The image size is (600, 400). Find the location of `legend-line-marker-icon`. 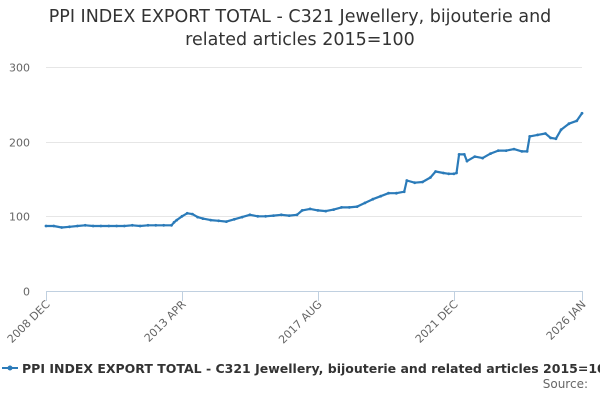

legend-line-marker-icon is located at coordinates (10, 368).